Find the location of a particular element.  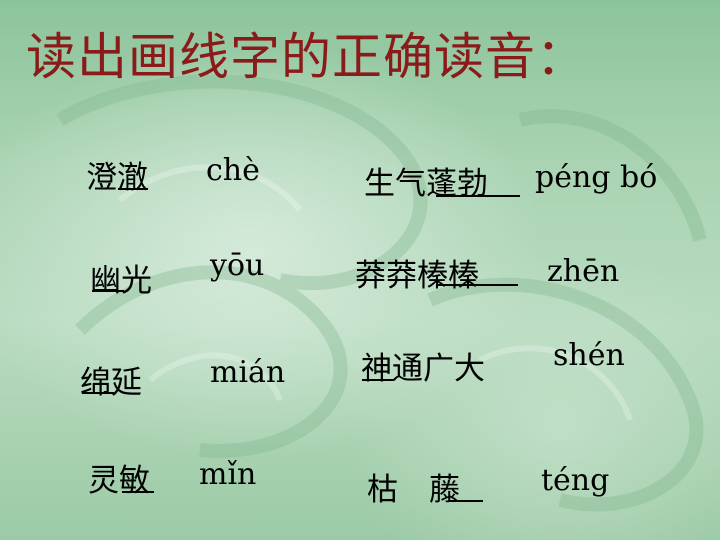

word-item-8: 枯 藤 is located at coordinates (413, 486).